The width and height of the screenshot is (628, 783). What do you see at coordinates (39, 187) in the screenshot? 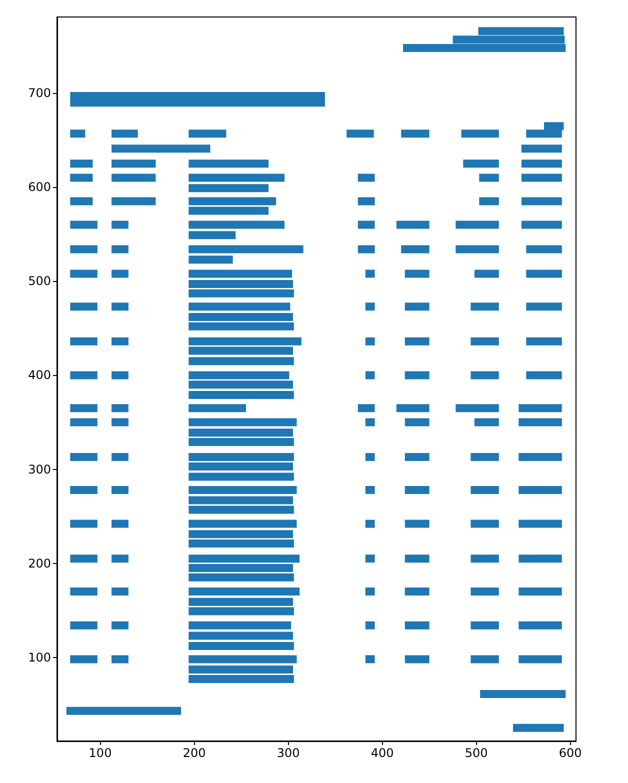
I see `y-tick-label: 600` at bounding box center [39, 187].